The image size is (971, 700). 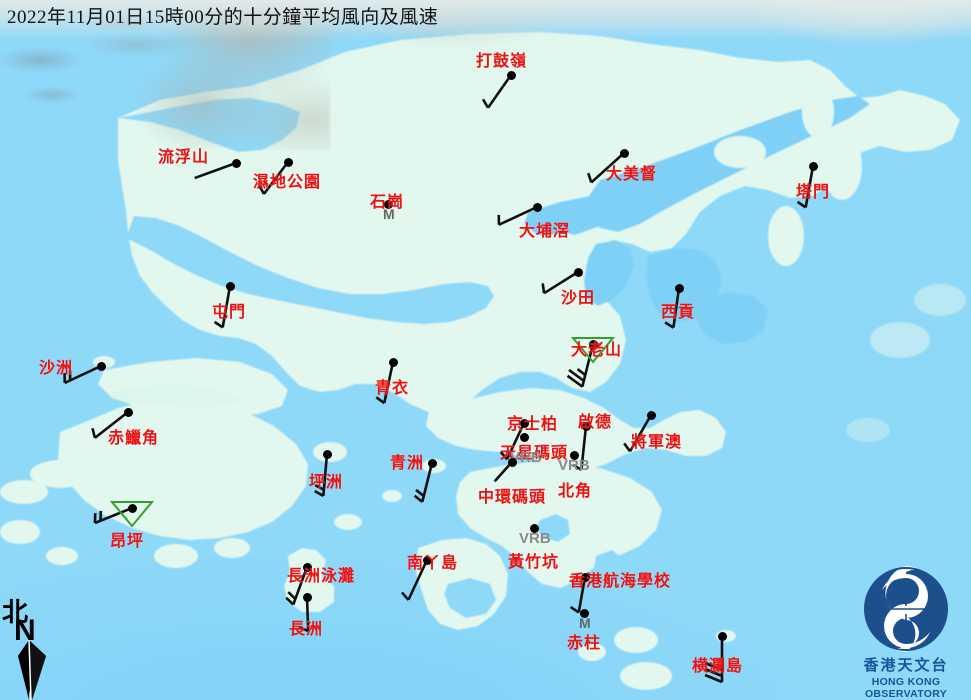 I want to click on station-name-label: 長洲, so click(x=306, y=629).